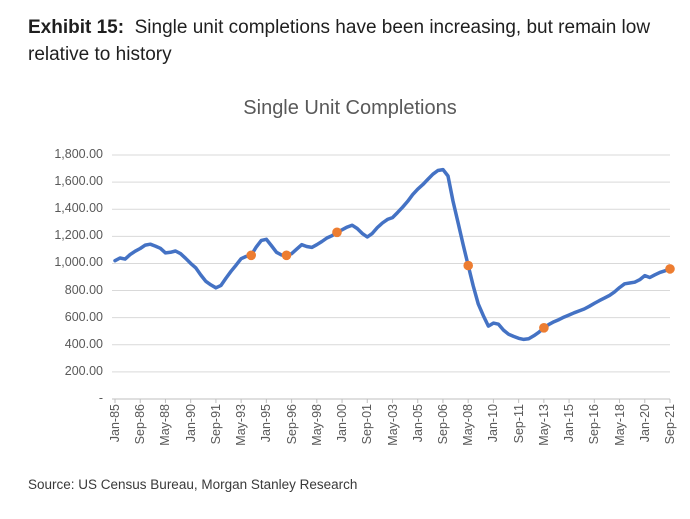 The height and width of the screenshot is (519, 690). Describe the element at coordinates (367, 424) in the screenshot. I see `x-tick-label: Sep-01` at that location.